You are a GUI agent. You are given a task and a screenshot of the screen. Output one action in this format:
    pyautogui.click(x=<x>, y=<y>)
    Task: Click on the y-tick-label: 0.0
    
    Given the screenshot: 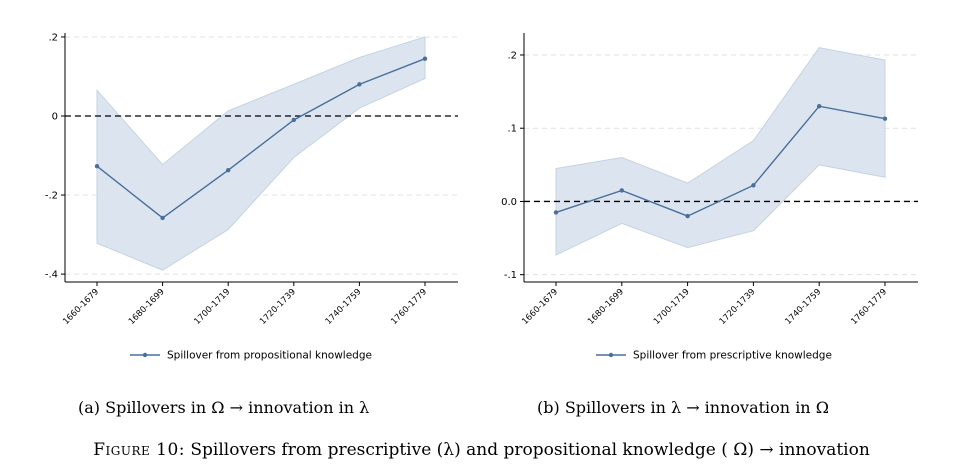 What is the action you would take?
    pyautogui.click(x=509, y=202)
    